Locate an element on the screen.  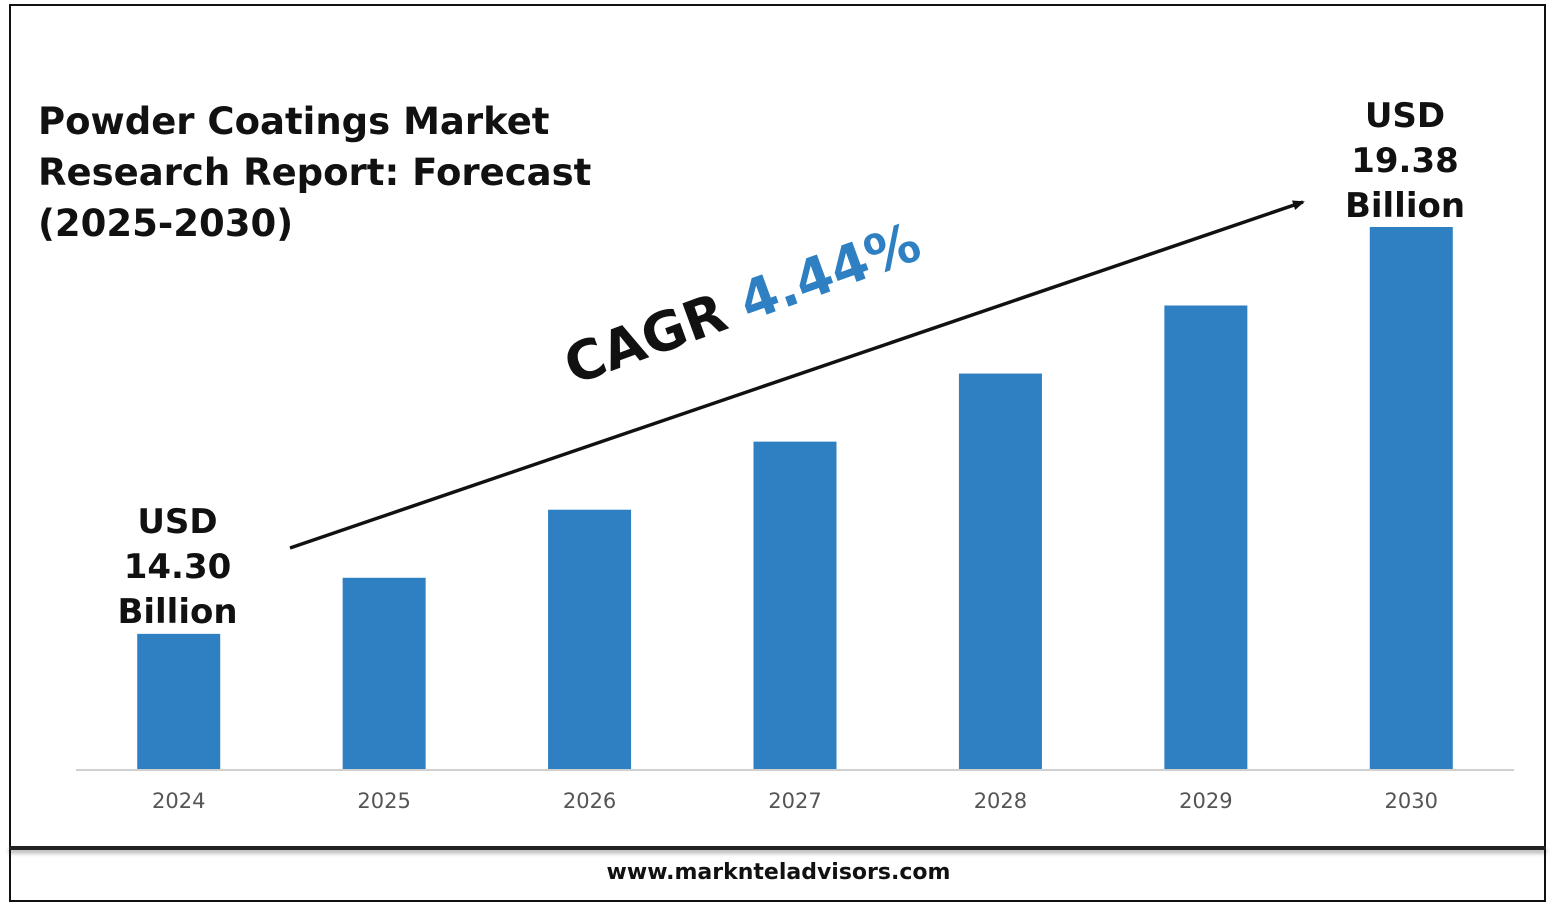
end-value-callout: USD 19.38 Billion is located at coordinates (1405, 161).